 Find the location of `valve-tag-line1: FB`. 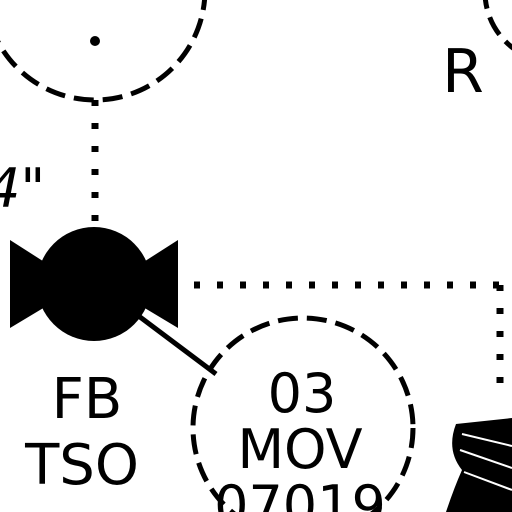

valve-tag-line1: FB is located at coordinates (87, 399).